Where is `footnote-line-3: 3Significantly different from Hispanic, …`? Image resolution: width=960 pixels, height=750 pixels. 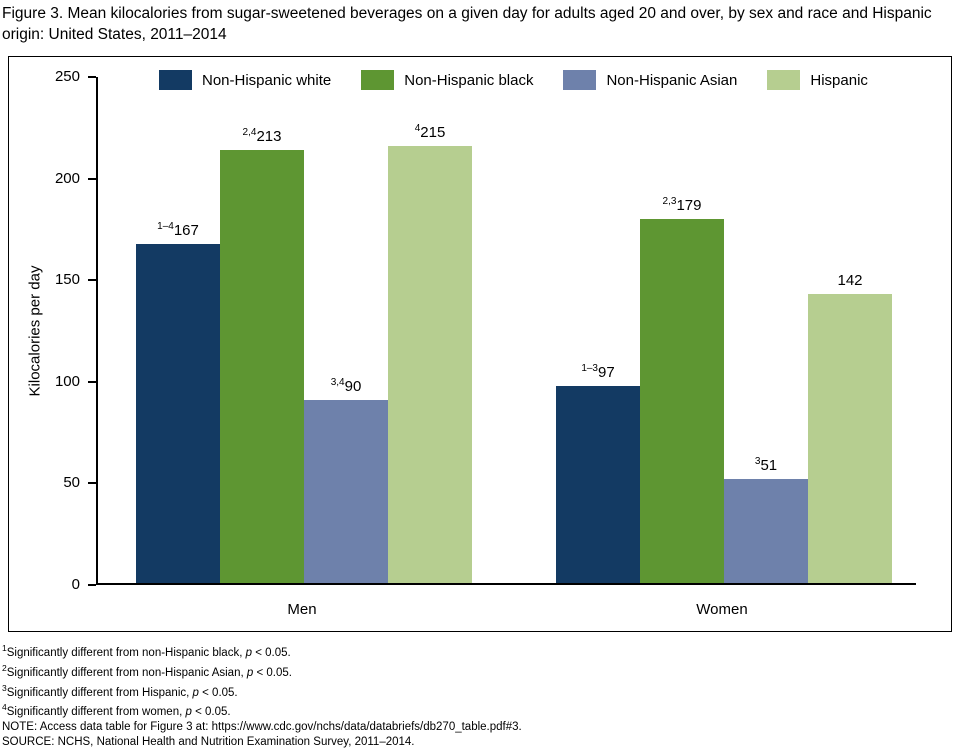
footnote-line-3: 3Significantly different from Hispanic, … is located at coordinates (120, 690).